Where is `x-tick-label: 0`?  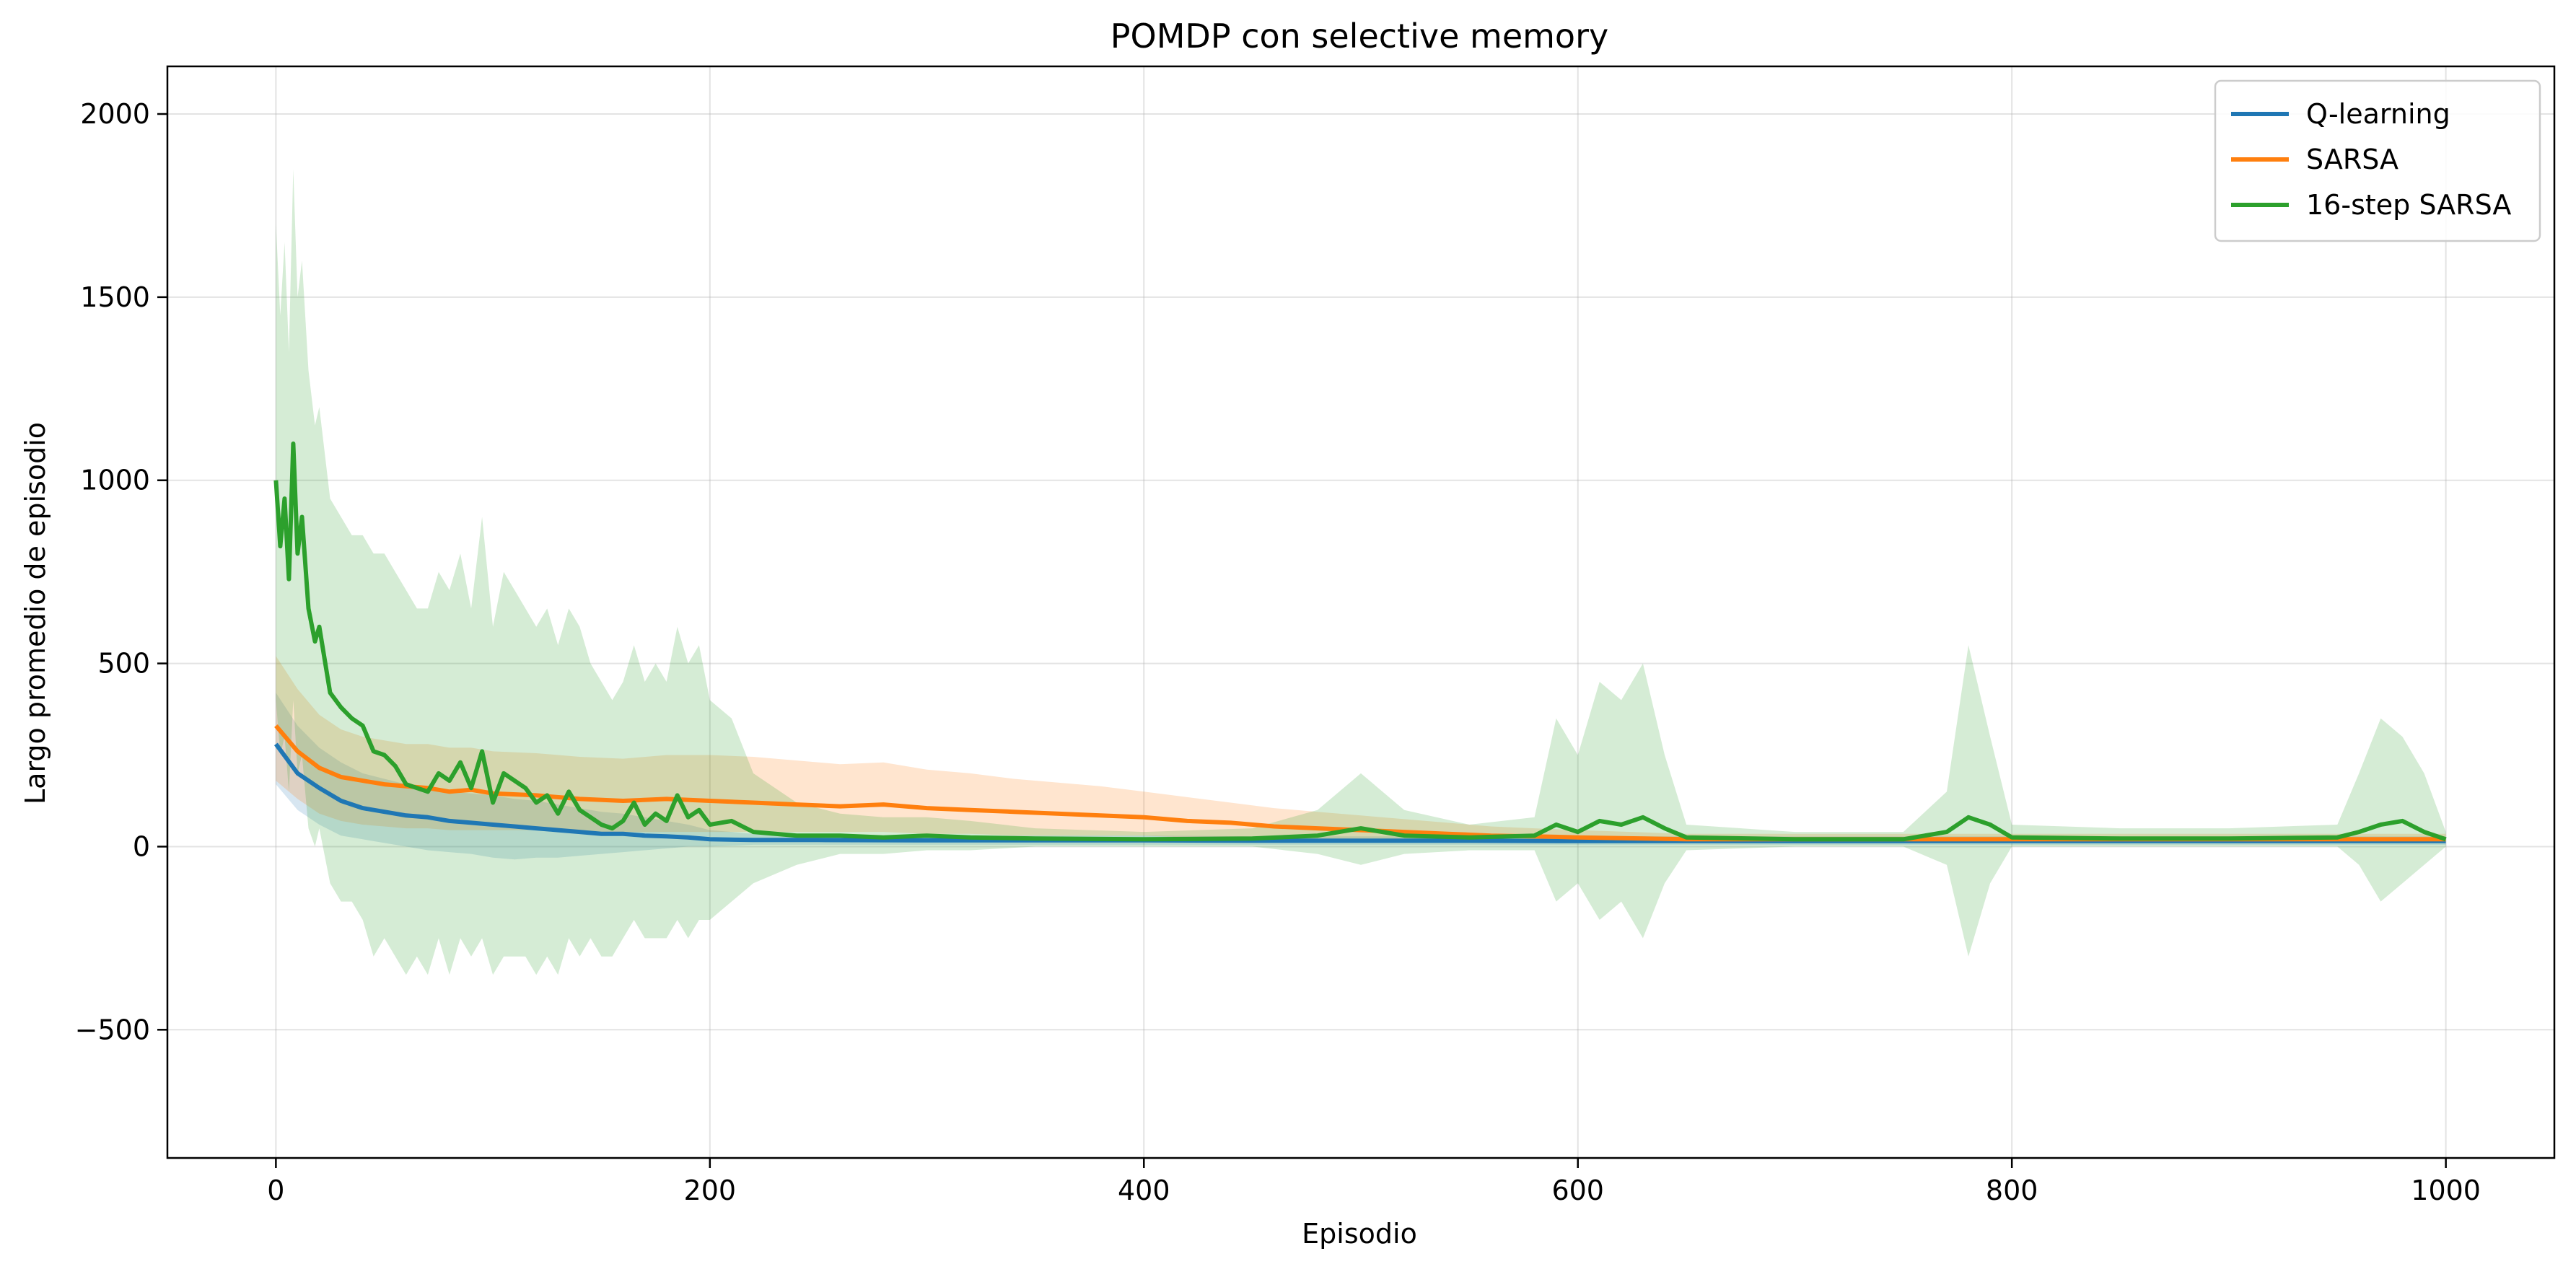 x-tick-label: 0 is located at coordinates (275, 1191).